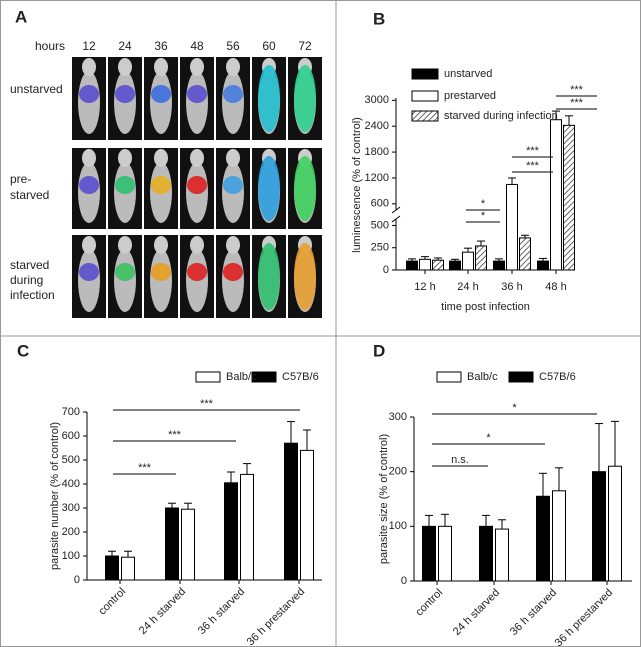 The height and width of the screenshot is (647, 641). I want to click on row-label: pre-, so click(20, 179).